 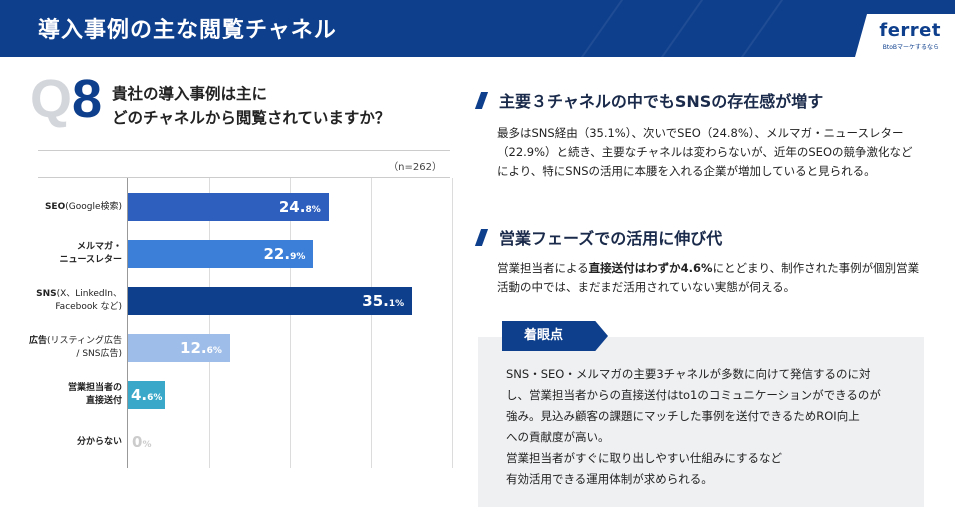 I want to click on question-line-1: 貴社の導入事例は主に, so click(x=190, y=94).